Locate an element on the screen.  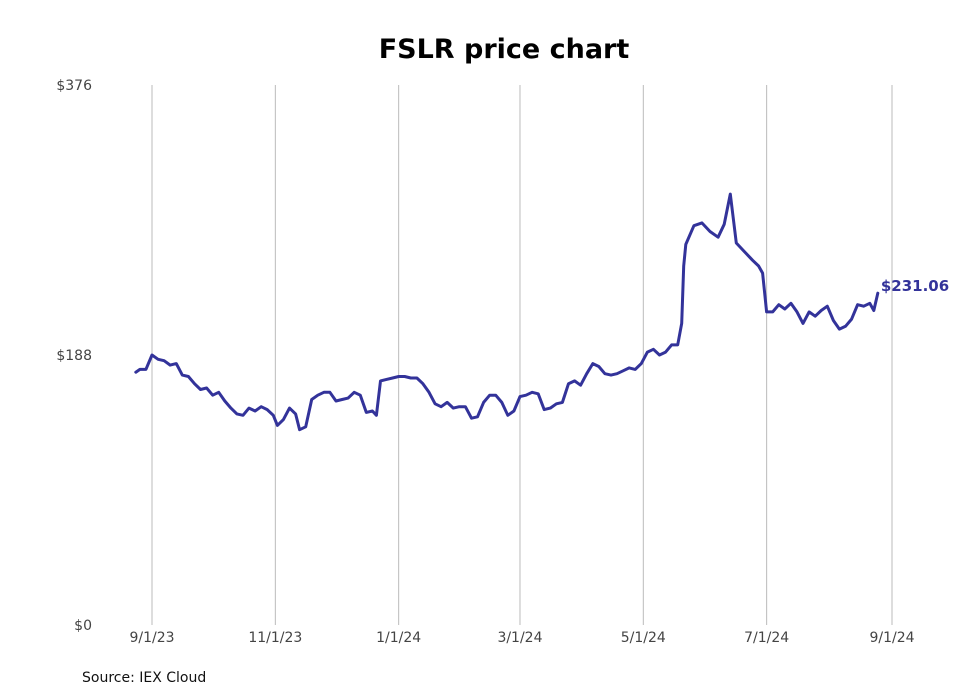
last-price-label: $231.06 is located at coordinates (915, 286).